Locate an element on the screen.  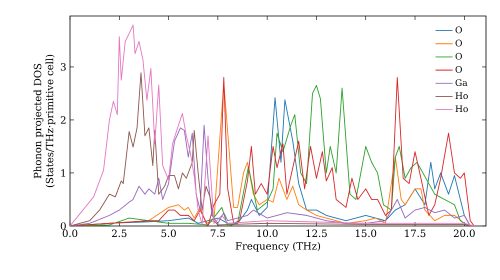
x-tick-label: 17.5 is located at coordinates (415, 234).